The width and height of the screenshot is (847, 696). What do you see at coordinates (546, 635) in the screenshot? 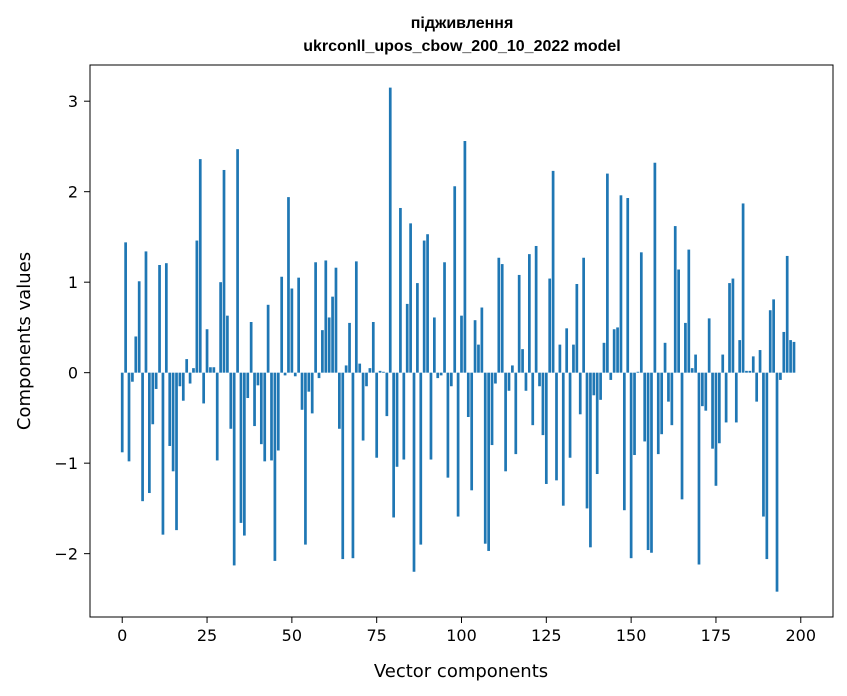
I see `x-tick-label: 125` at bounding box center [546, 635].